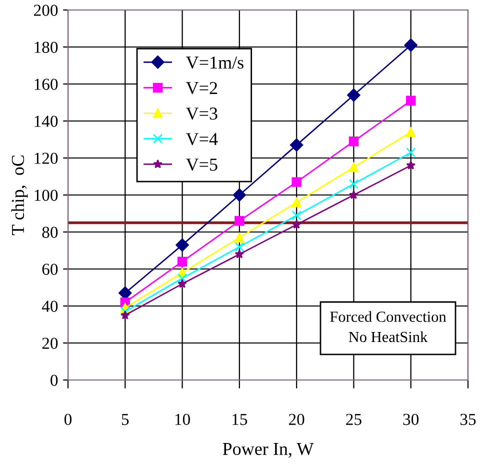 The width and height of the screenshot is (490, 465). I want to click on y-tick-label: 40, so click(50, 306).